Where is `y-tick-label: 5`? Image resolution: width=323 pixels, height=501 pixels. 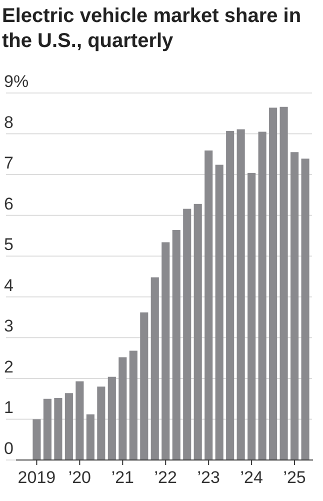
y-tick-label: 5 is located at coordinates (9, 244).